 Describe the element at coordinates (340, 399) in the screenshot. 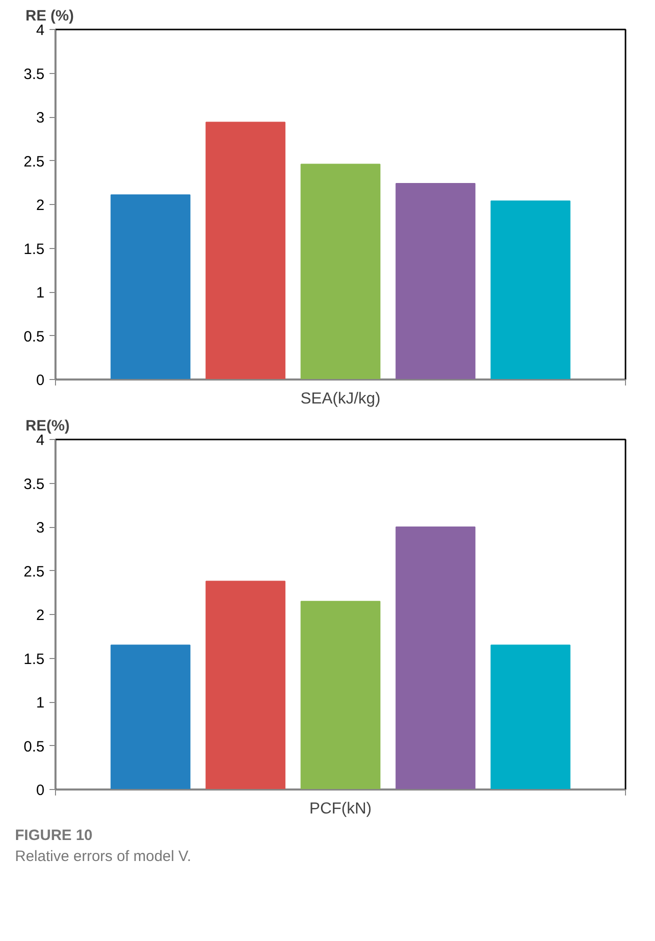

I see `x-axis-title: SEA(kJ/kg)` at that location.